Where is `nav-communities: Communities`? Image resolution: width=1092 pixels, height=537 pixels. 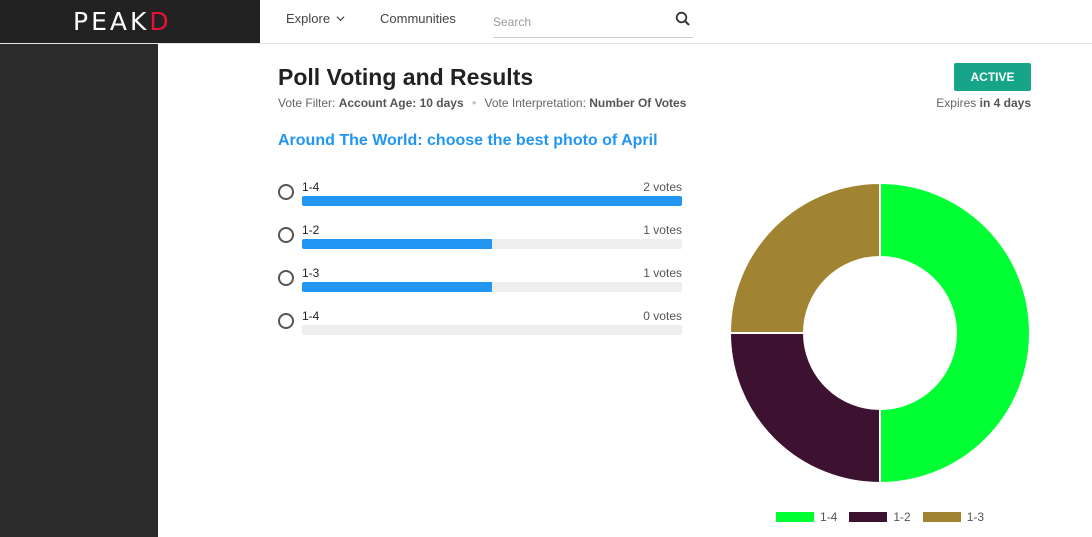
nav-communities: Communities is located at coordinates (418, 18).